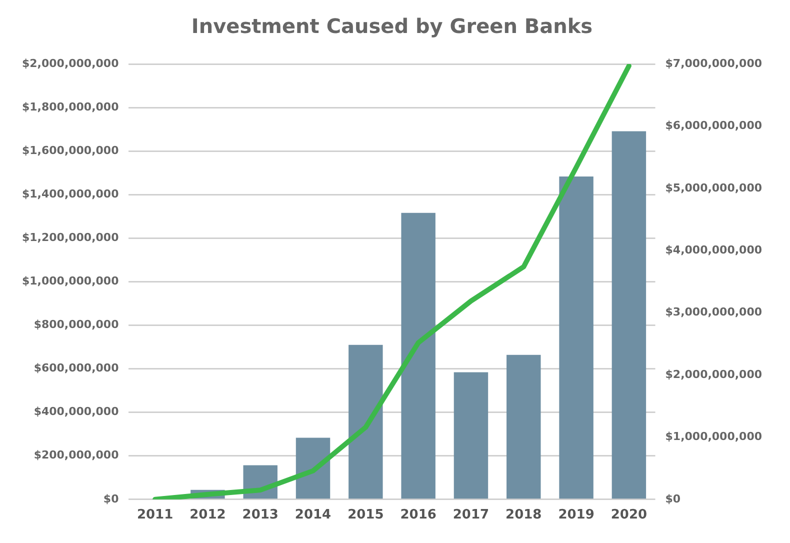  What do you see at coordinates (313, 515) in the screenshot?
I see `x-tick-label: 2014` at bounding box center [313, 515].